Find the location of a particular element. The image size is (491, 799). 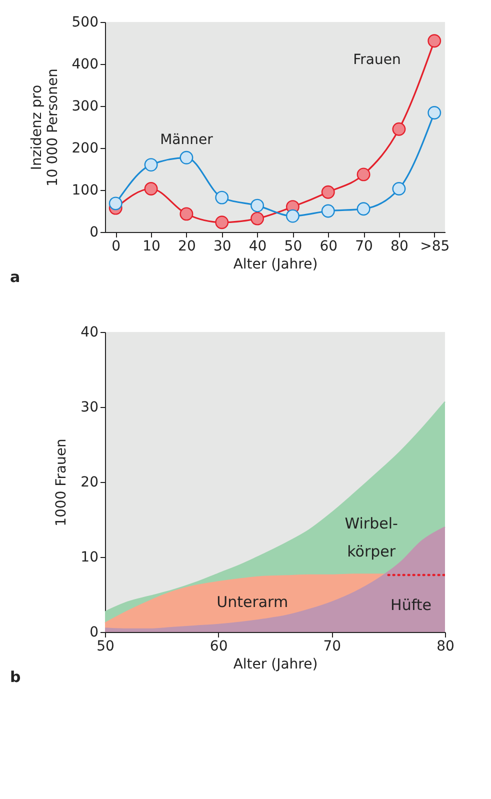

y-tick-label: 30 is located at coordinates (89, 408).